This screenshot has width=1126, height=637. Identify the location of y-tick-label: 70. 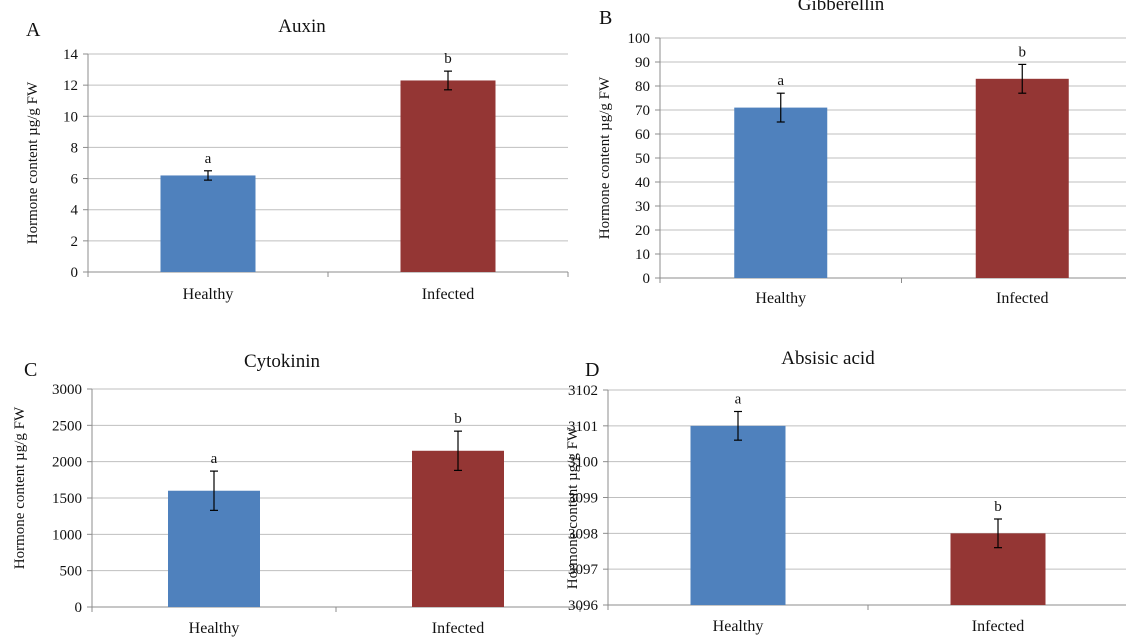
(642, 111).